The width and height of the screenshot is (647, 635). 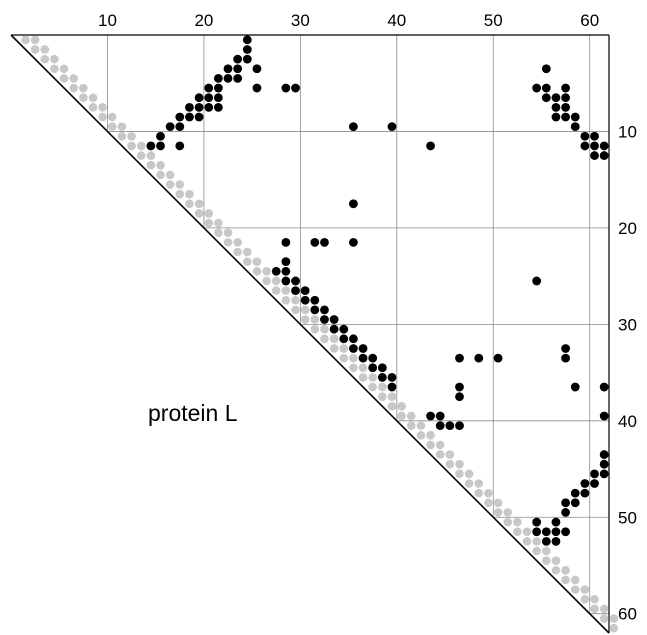 What do you see at coordinates (193, 413) in the screenshot?
I see `protein-label: protein L` at bounding box center [193, 413].